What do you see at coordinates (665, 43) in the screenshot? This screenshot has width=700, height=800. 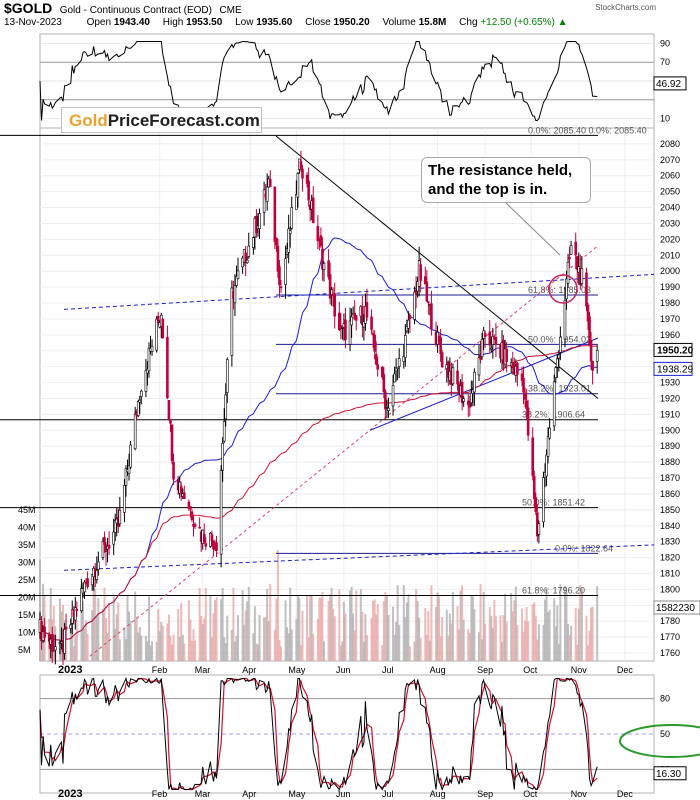 I see `rsi-tick-label: 90` at bounding box center [665, 43].